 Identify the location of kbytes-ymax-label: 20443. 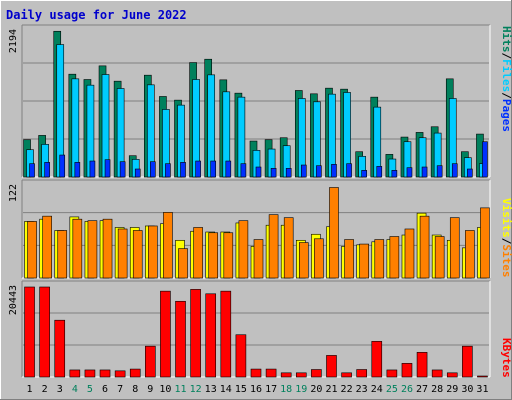
(13, 300).